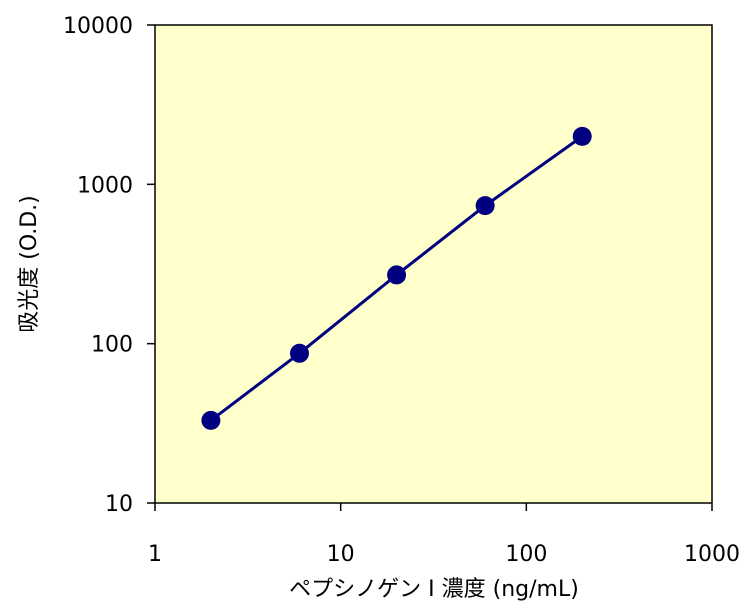  What do you see at coordinates (434, 589) in the screenshot?
I see `x-axis-label: ペプシノゲン Ⅰ 濃度 (ng/mL)` at bounding box center [434, 589].